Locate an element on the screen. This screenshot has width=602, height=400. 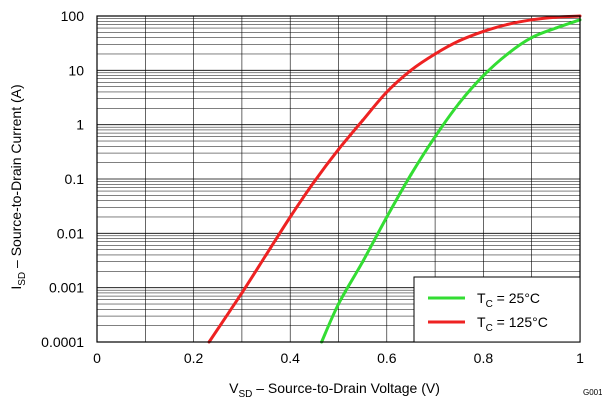
legend-box is located at coordinates (497, 309).